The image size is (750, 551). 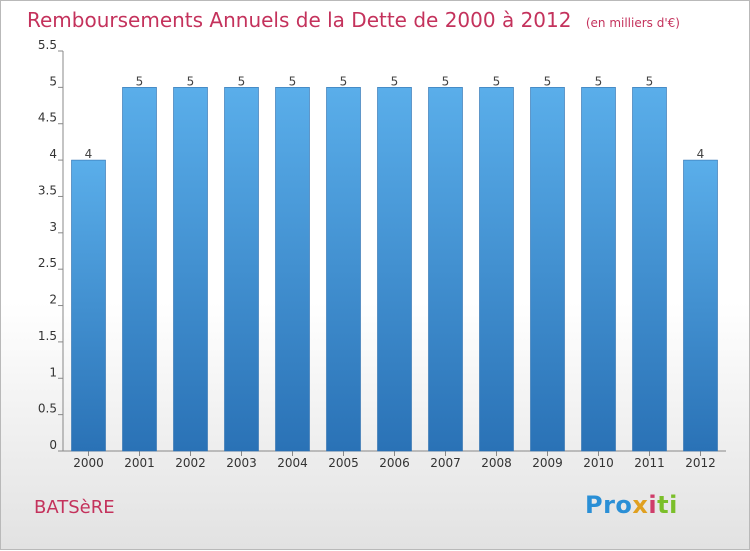 I want to click on y-tick-label: 4.5, so click(x=47, y=118).